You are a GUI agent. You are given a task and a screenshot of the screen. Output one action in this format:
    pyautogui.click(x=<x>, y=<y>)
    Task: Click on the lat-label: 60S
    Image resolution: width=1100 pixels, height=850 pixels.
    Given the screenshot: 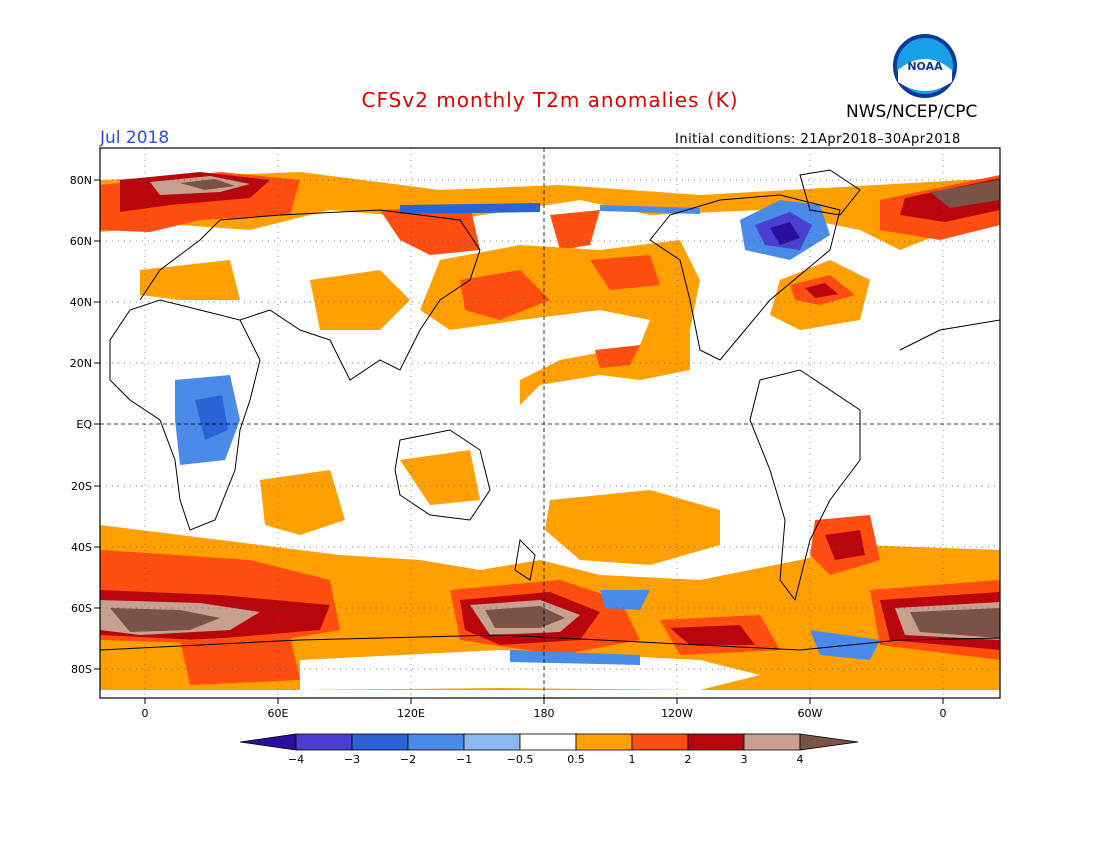 What is the action you would take?
    pyautogui.click(x=81, y=608)
    